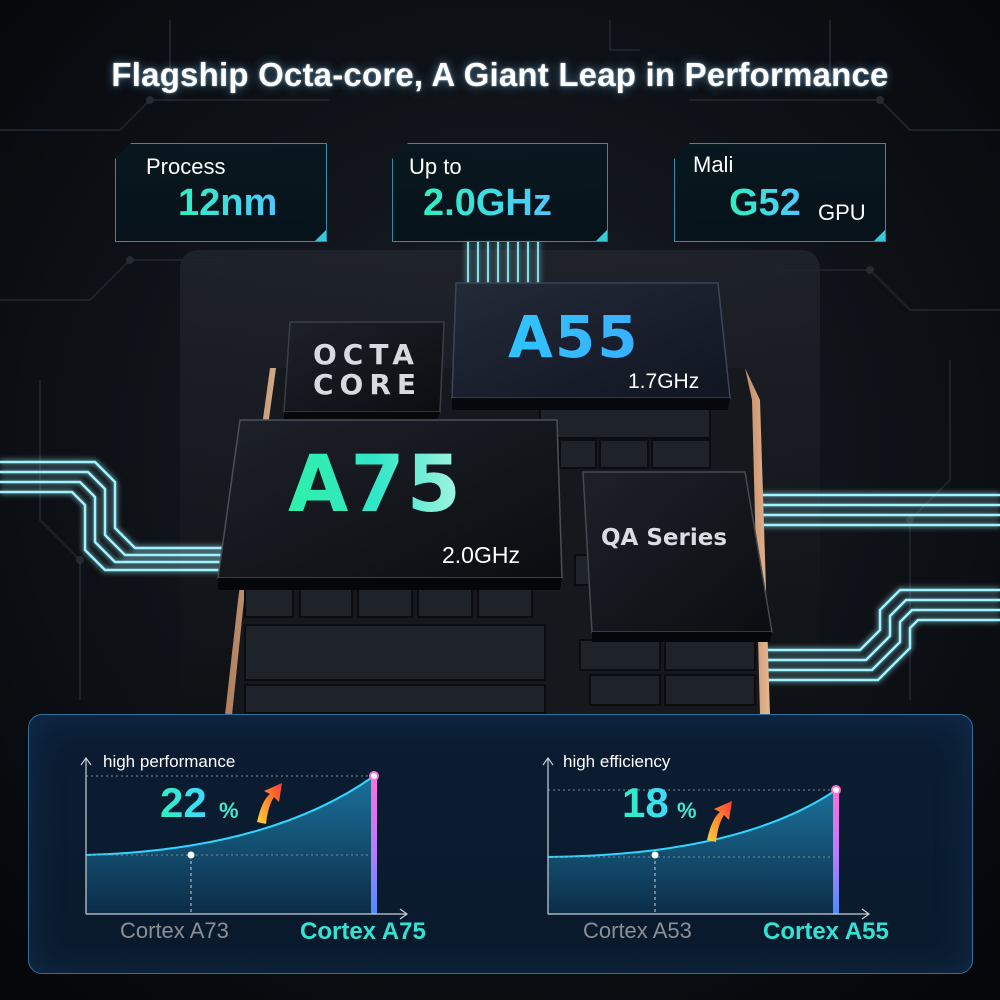 The image size is (1000, 1000). What do you see at coordinates (174, 930) in the screenshot?
I see `baseline-core-left: Cortex A73` at bounding box center [174, 930].